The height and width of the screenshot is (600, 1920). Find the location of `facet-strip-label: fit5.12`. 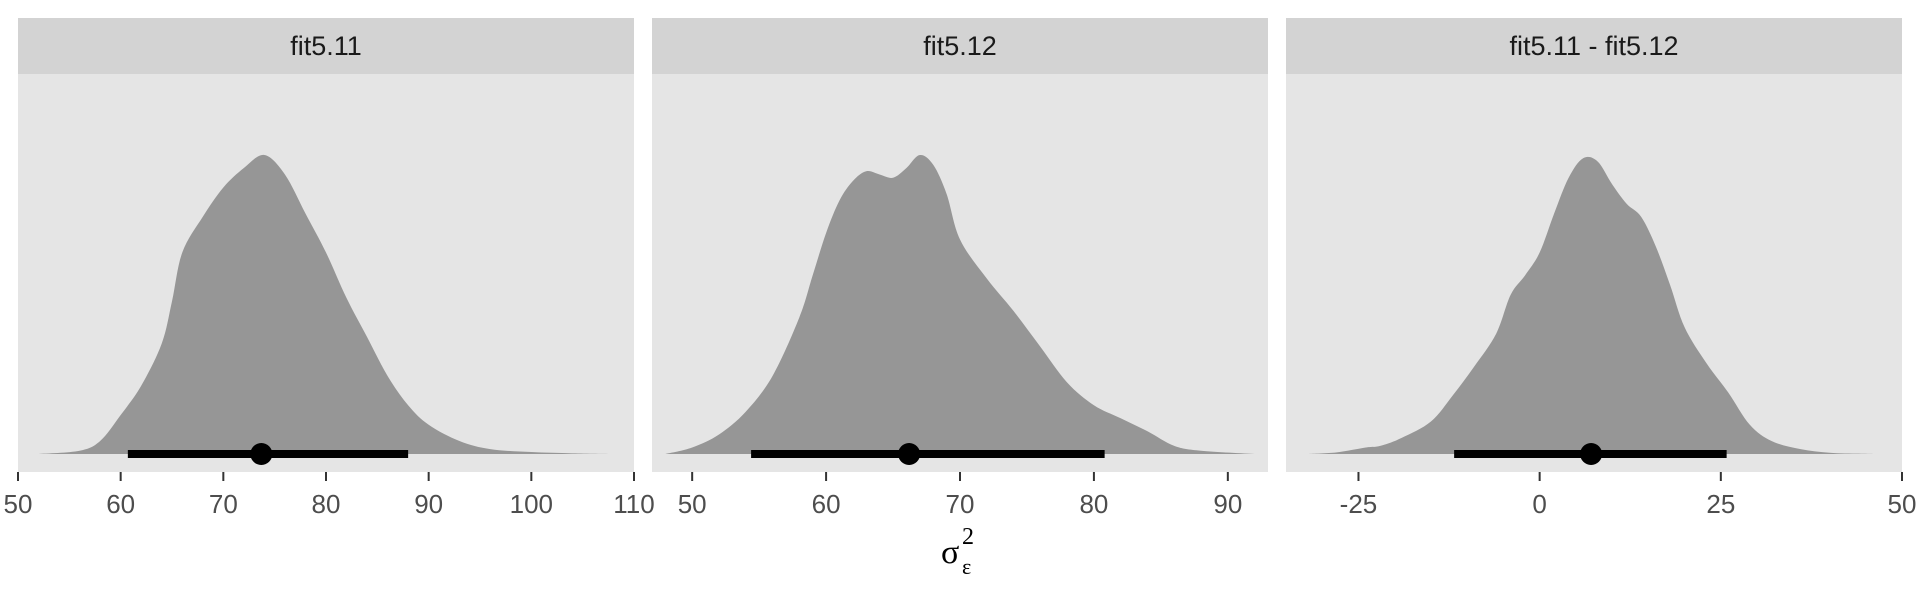

facet-strip-label: fit5.12 is located at coordinates (960, 46).